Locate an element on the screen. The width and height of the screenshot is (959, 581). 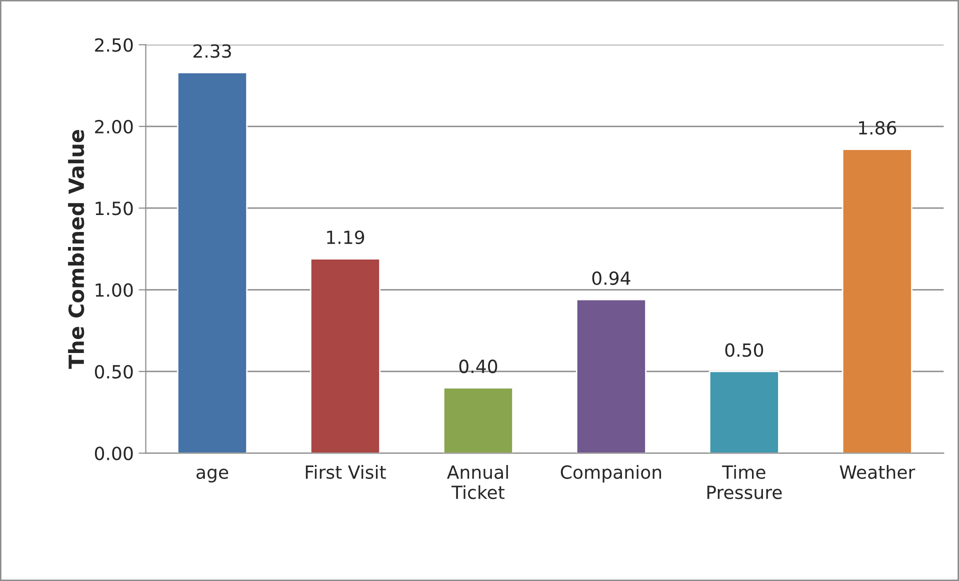
data-label: 1.19 is located at coordinates (345, 237).